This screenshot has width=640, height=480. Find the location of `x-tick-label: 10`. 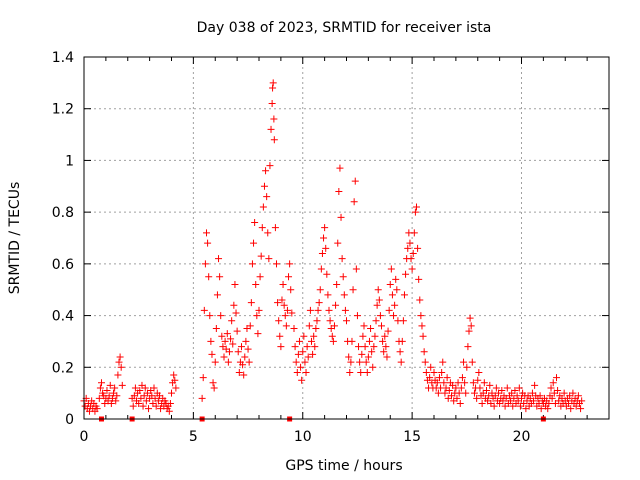

x-tick-label: 10 is located at coordinates (303, 437).